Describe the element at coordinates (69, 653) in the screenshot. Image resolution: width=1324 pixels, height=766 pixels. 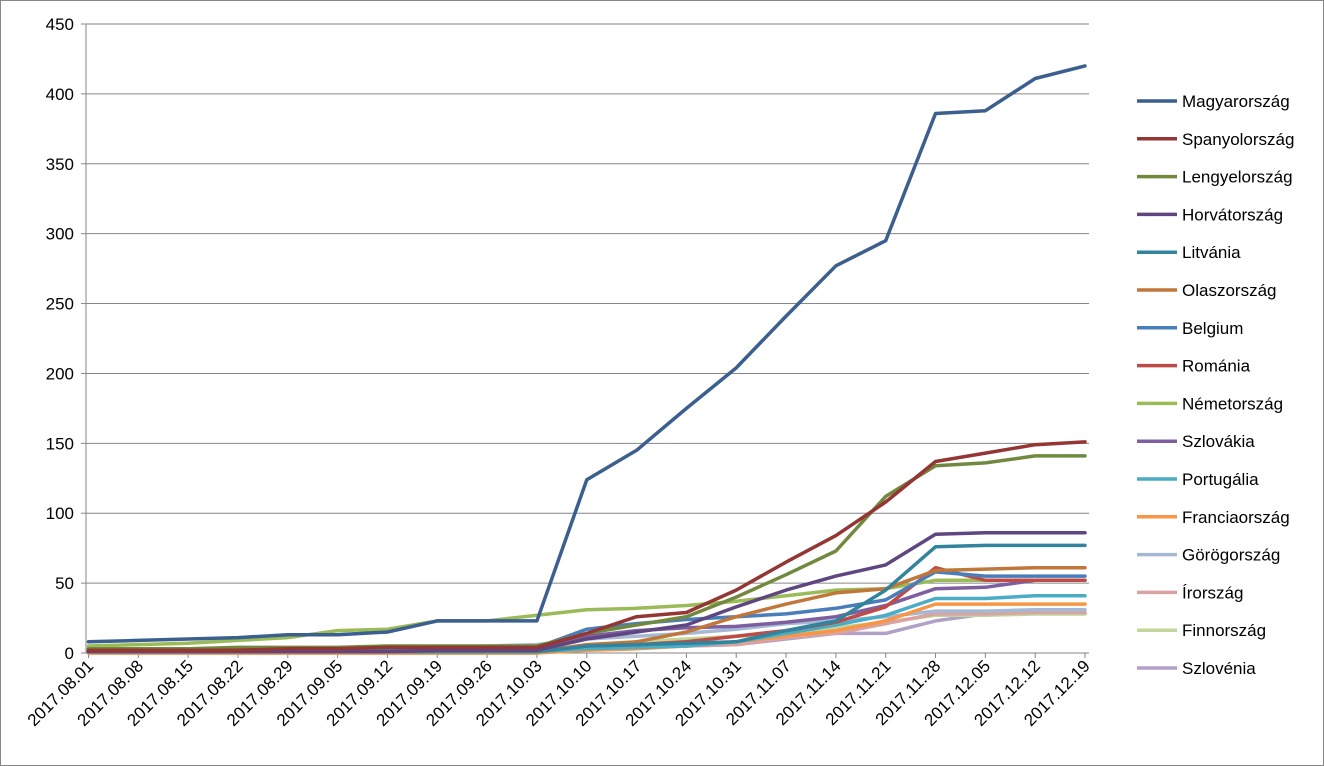
I see `y-tick-label: 0` at that location.